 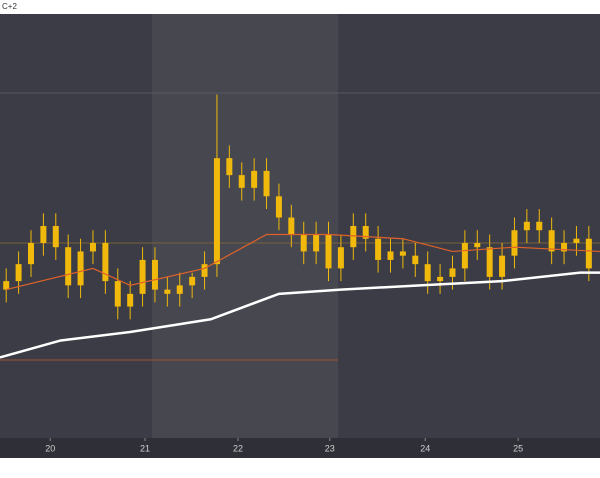 I want to click on x-axis-strip, so click(x=300, y=448).